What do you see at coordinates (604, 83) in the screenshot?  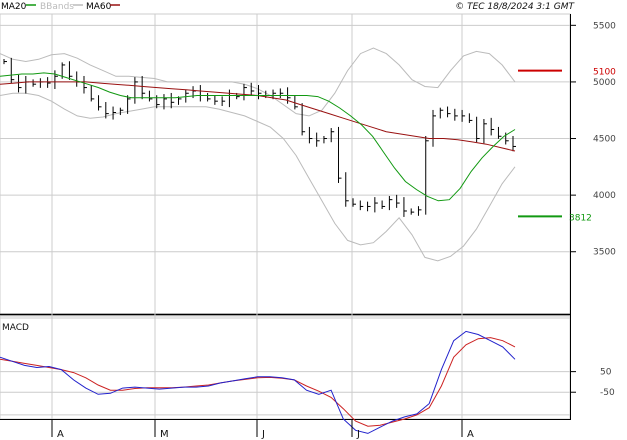 I see `y-tick-label: 5000` at bounding box center [604, 83].